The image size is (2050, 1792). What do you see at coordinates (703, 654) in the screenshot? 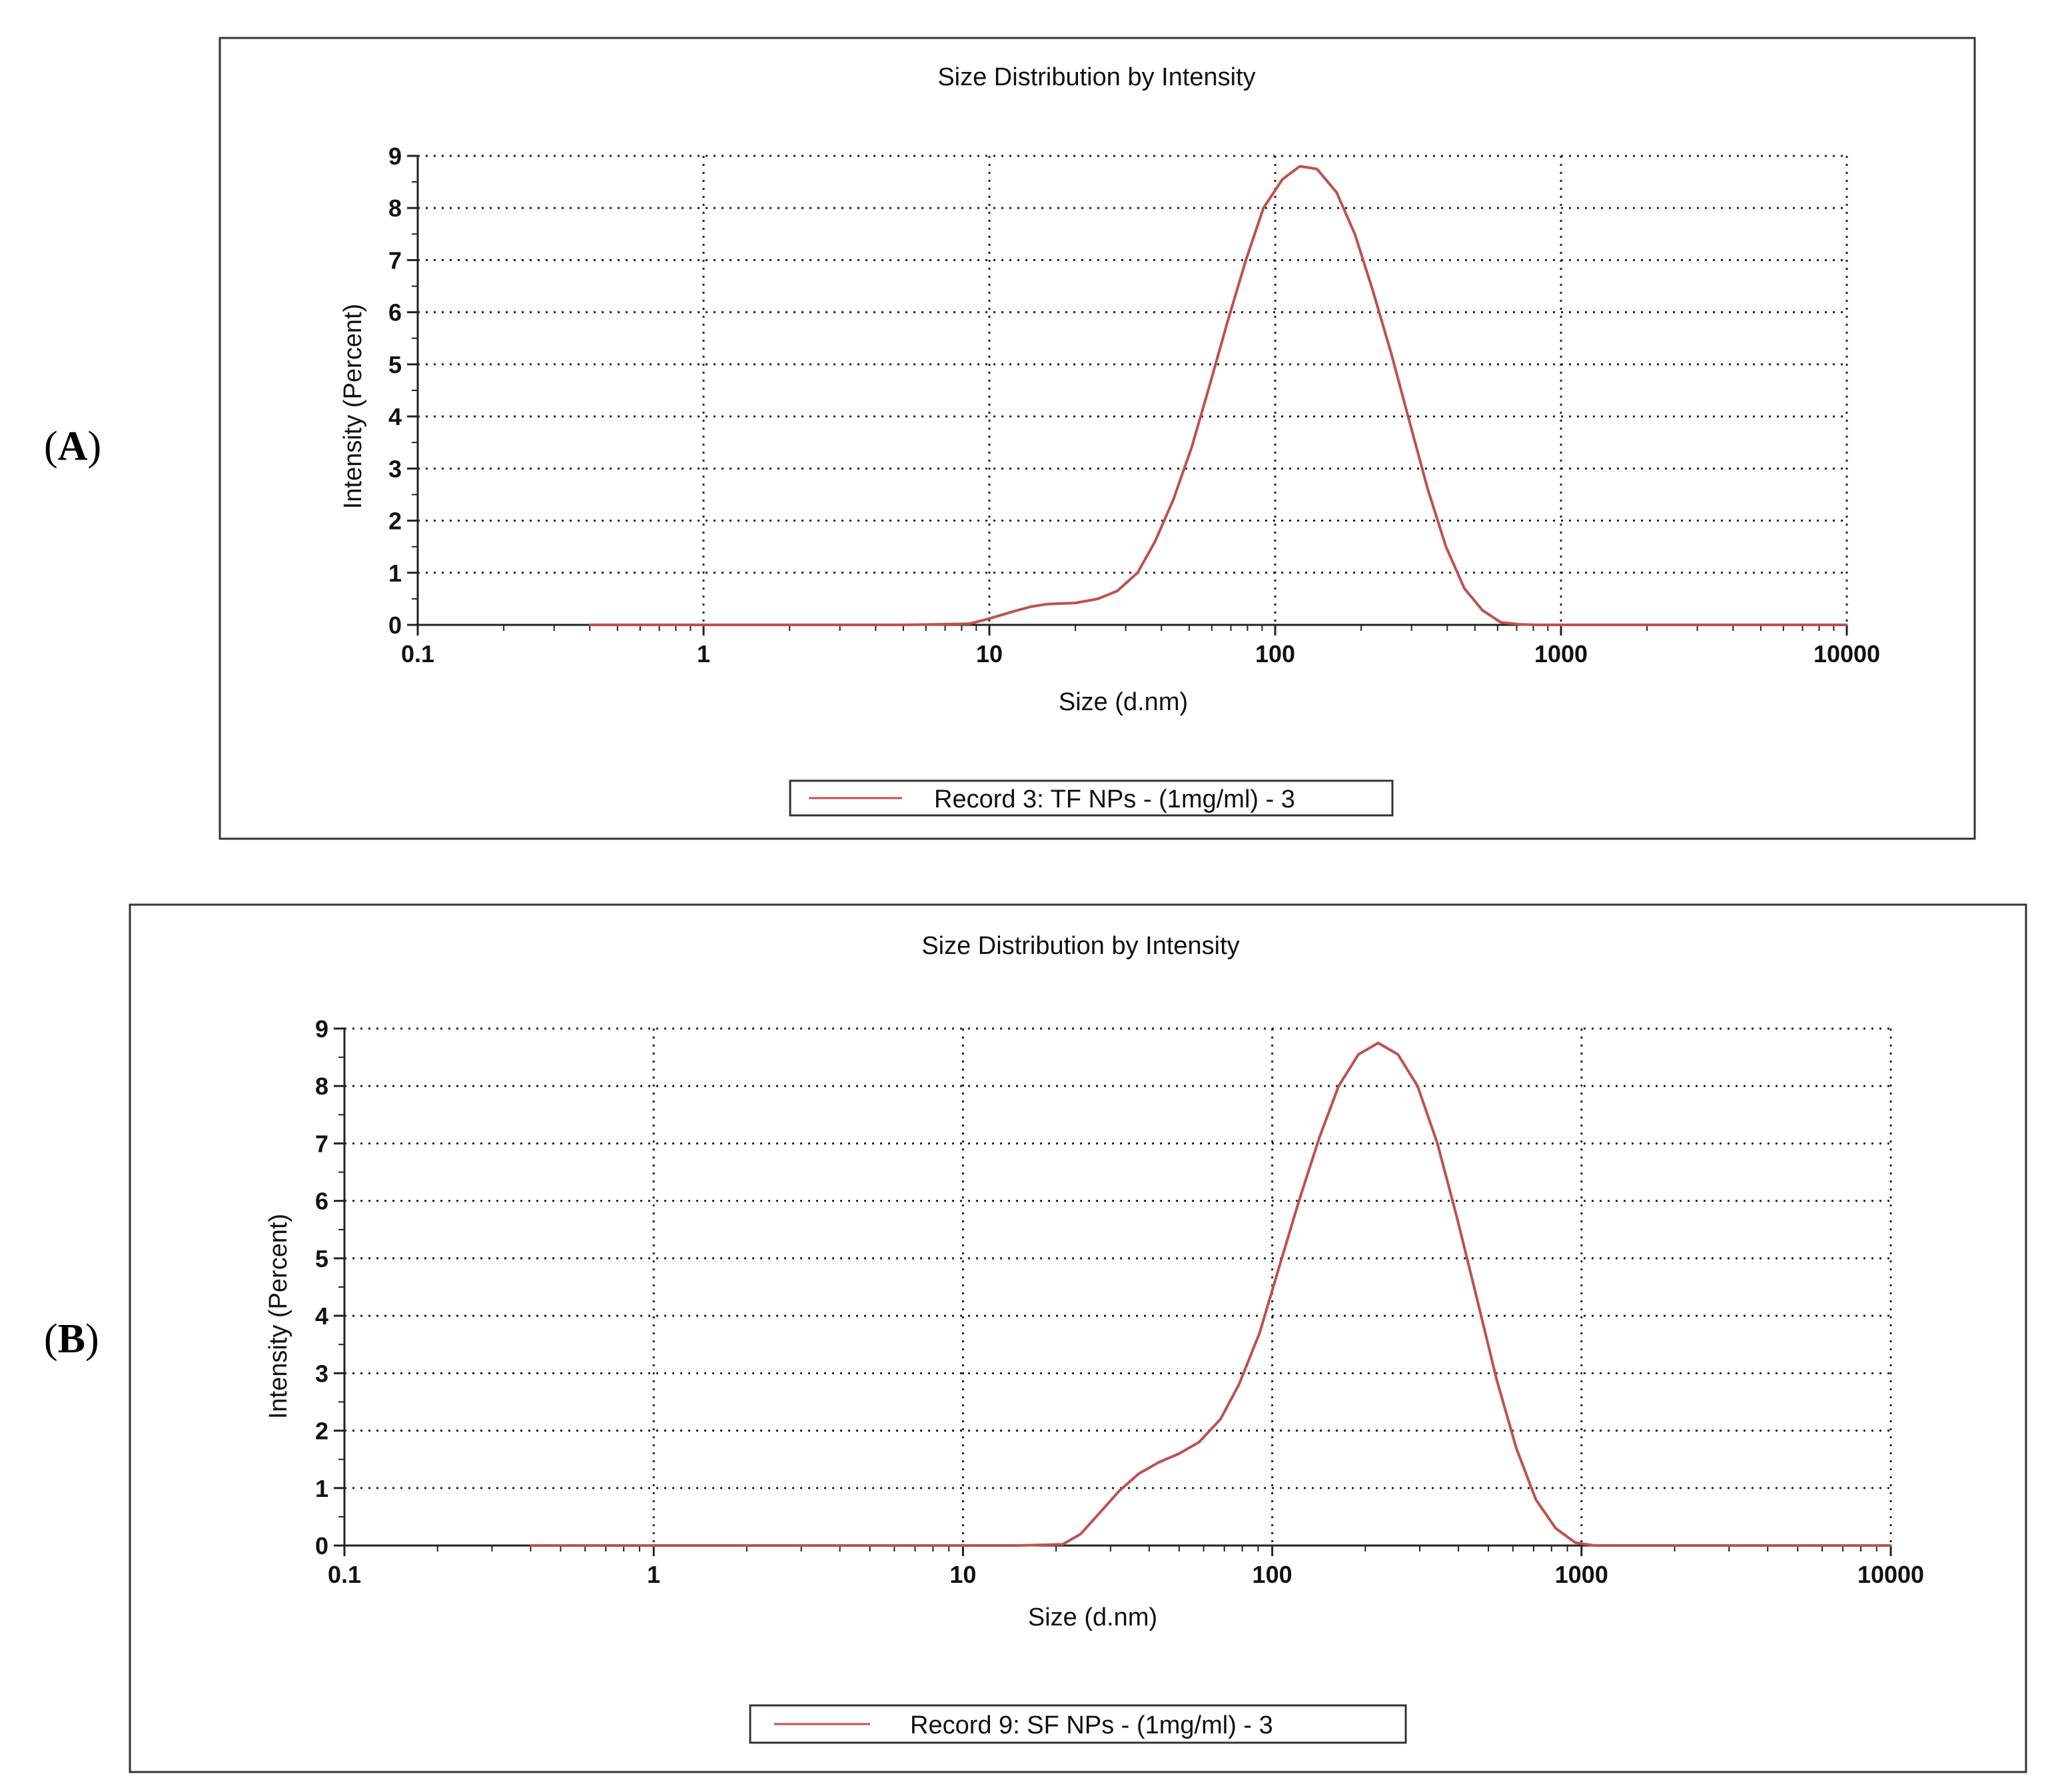
I see `panel-a-x-tick-label: 1` at bounding box center [703, 654].